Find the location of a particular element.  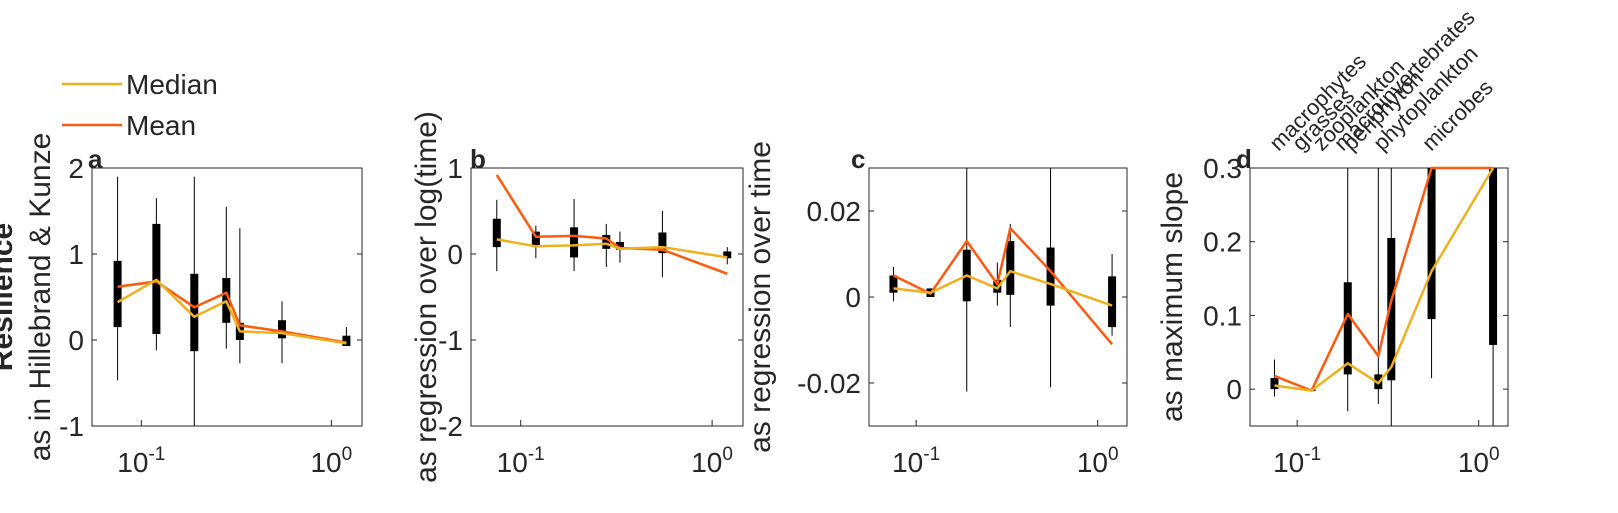

panel-a-median-line is located at coordinates (231, 311).